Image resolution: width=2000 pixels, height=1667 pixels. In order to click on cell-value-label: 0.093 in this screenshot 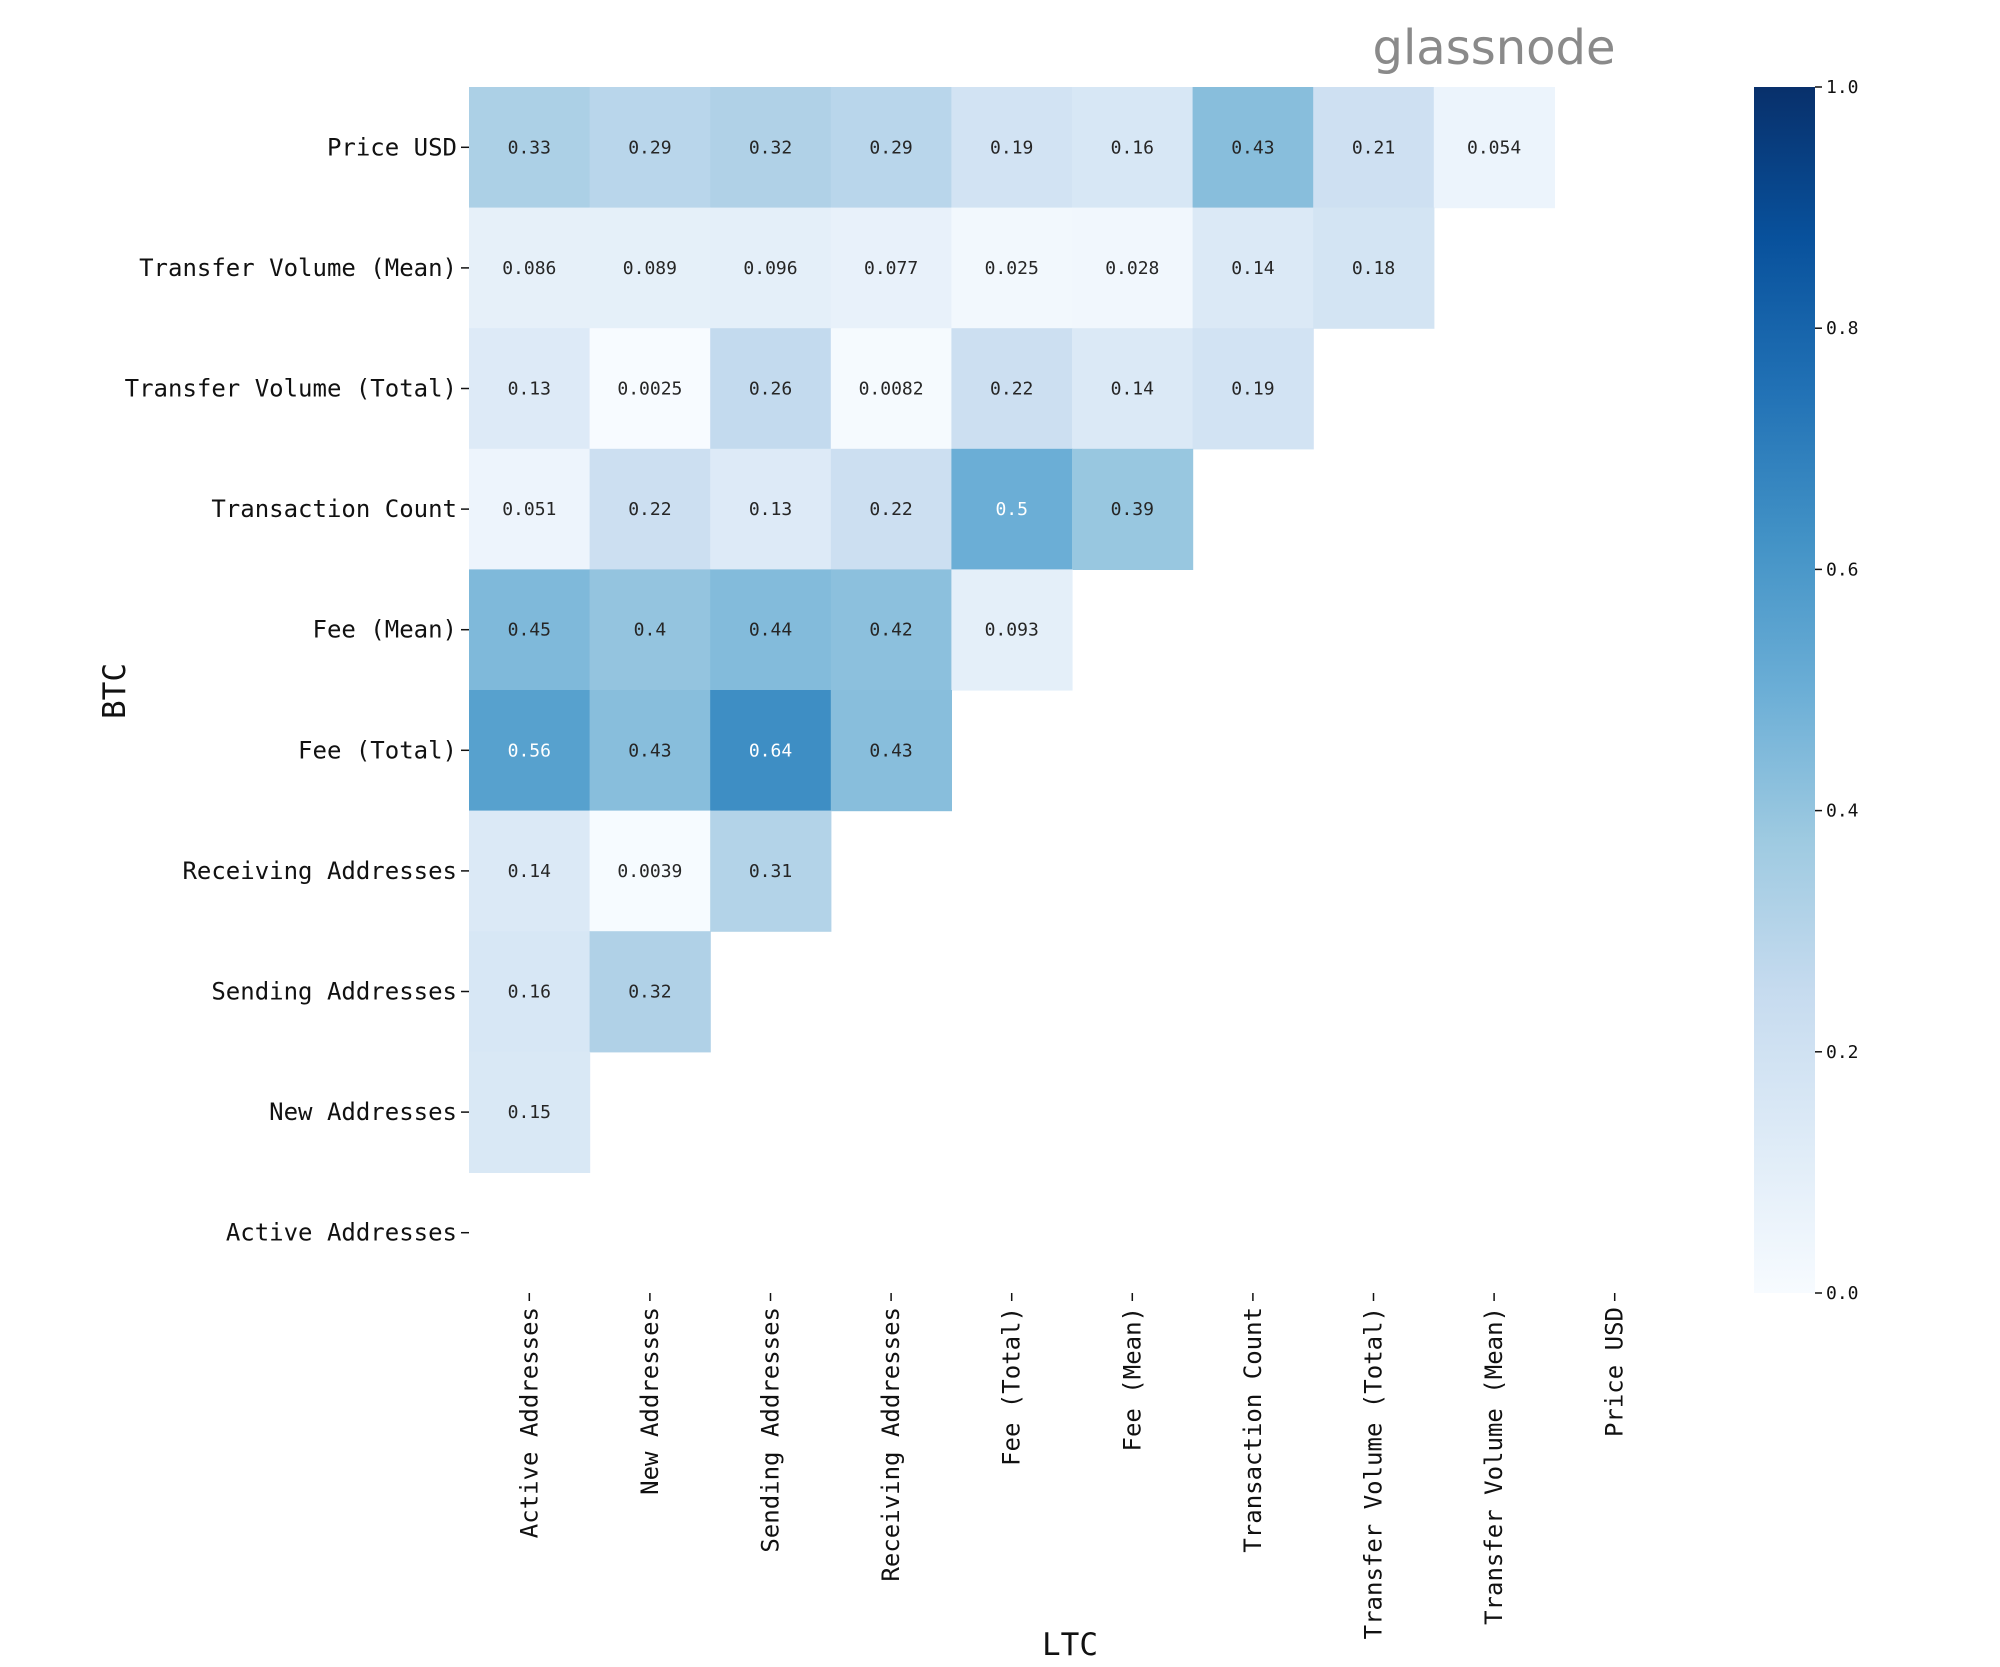, I will do `click(1012, 630)`.